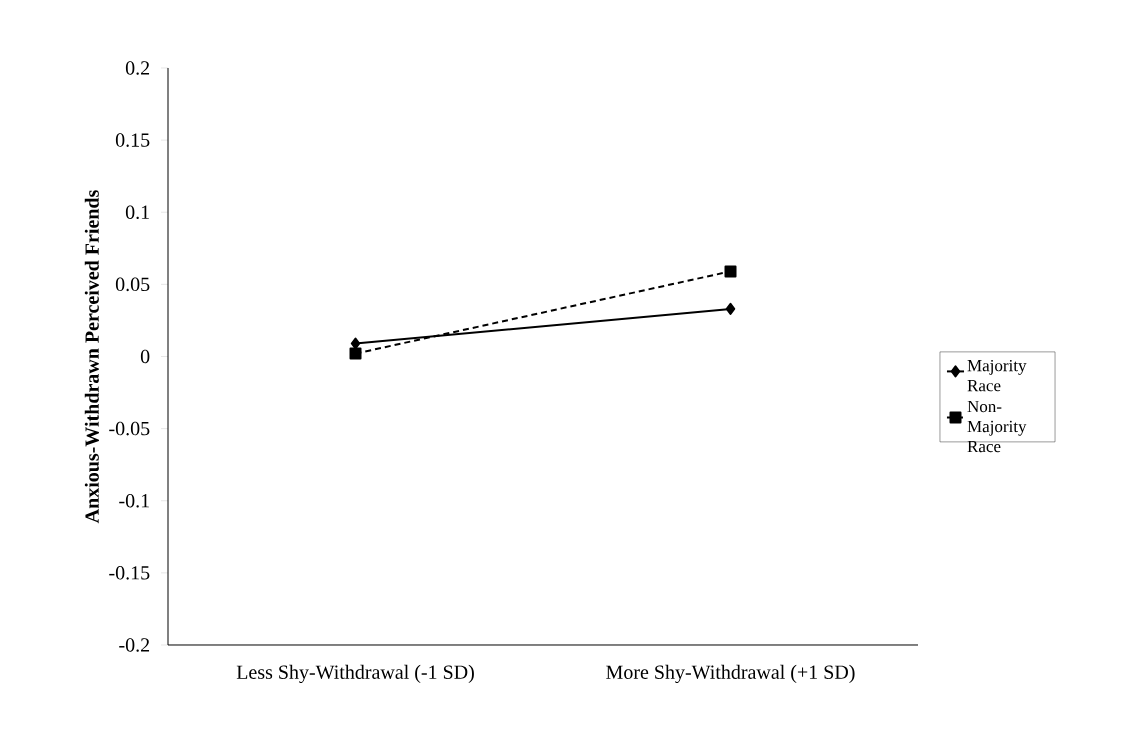 The width and height of the screenshot is (1142, 746). What do you see at coordinates (132, 140) in the screenshot?
I see `y-tick-label: 0.15` at bounding box center [132, 140].